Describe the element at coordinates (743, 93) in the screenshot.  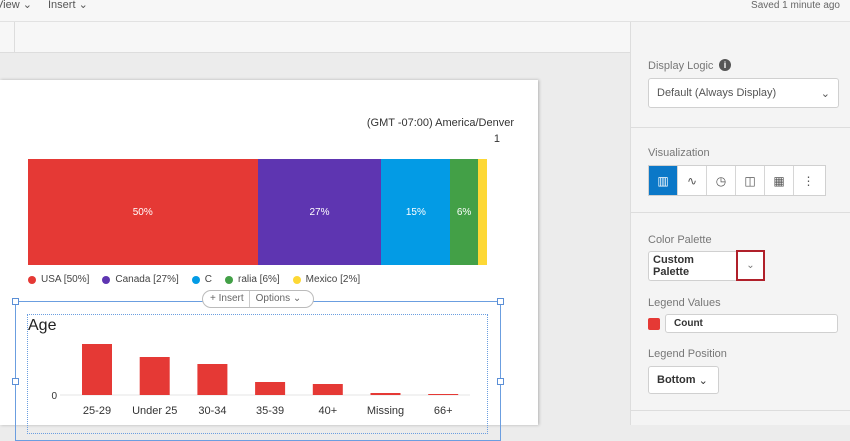
I see `display-logic-select: Default (Always Display) ⌄` at that location.